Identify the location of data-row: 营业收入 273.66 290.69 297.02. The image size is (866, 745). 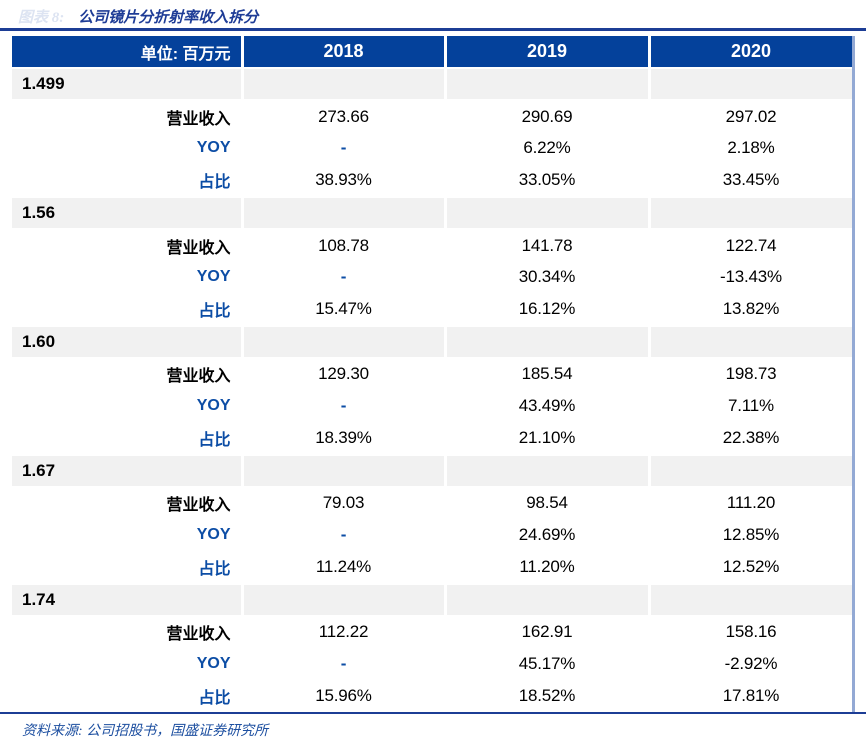
(432, 116).